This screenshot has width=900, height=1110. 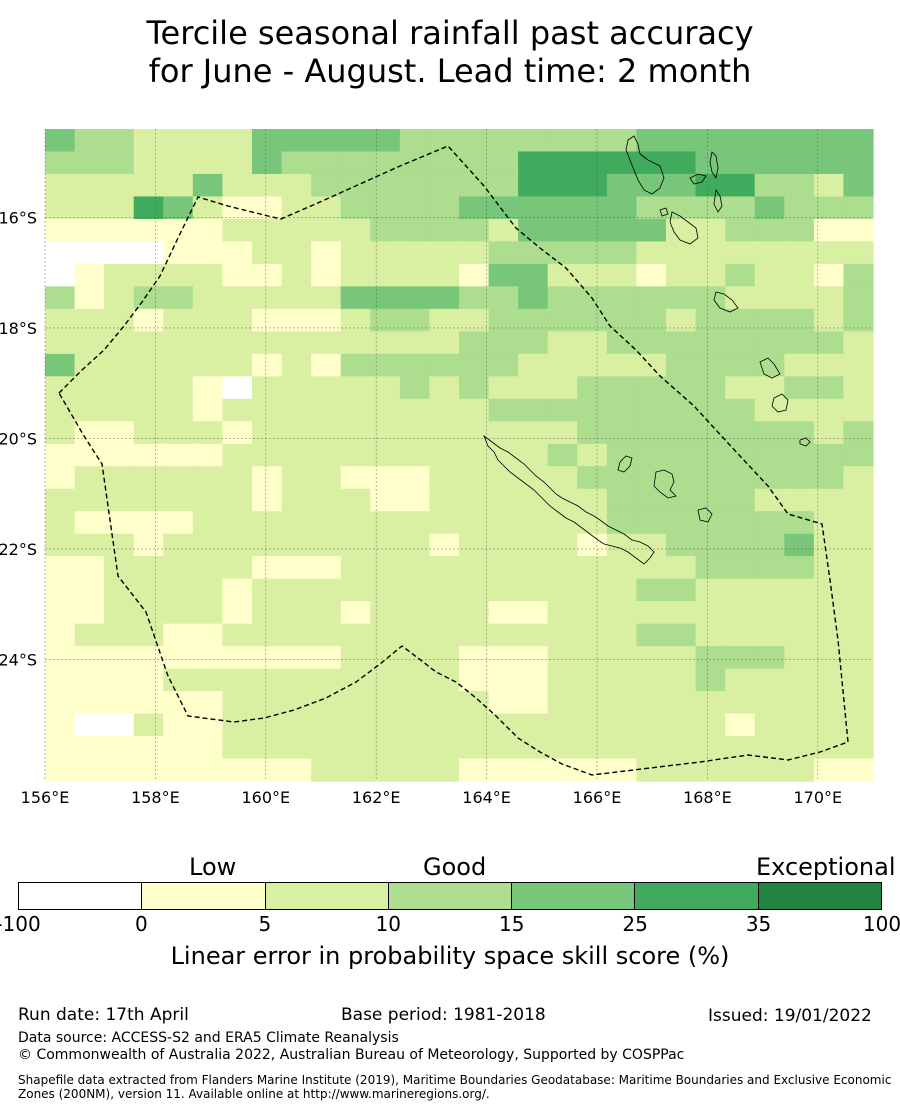 I want to click on longitude-label: 168°E, so click(x=707, y=797).